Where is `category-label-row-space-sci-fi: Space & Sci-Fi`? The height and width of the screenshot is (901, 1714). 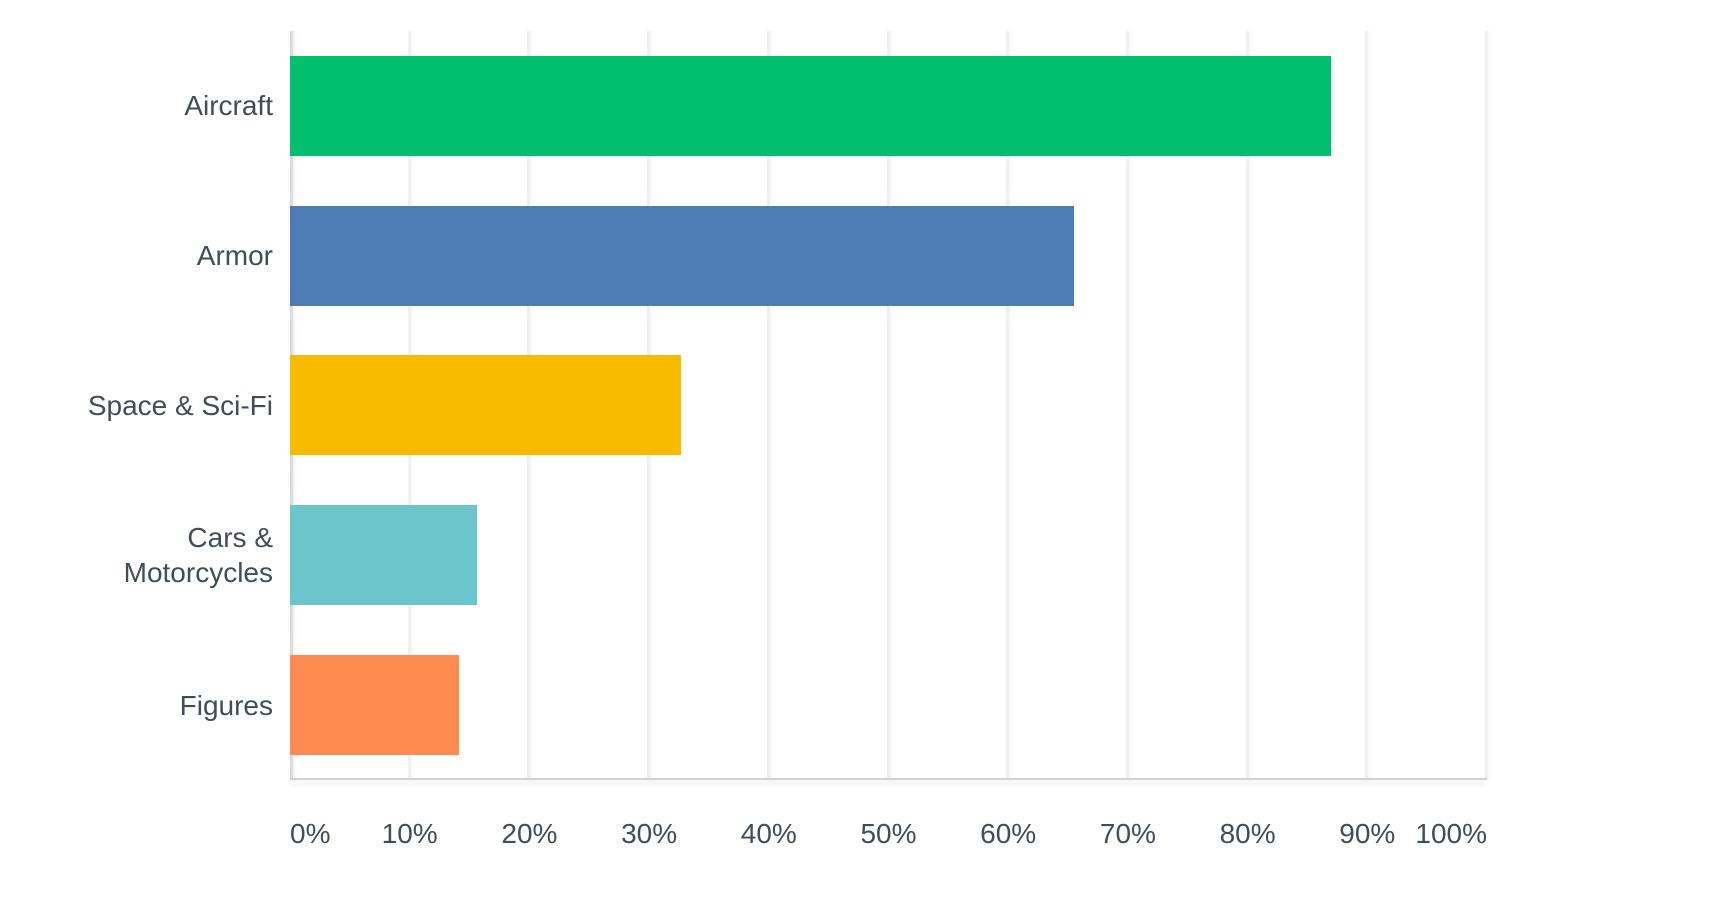 category-label-row-space-sci-fi: Space & Sci-Fi is located at coordinates (163, 406).